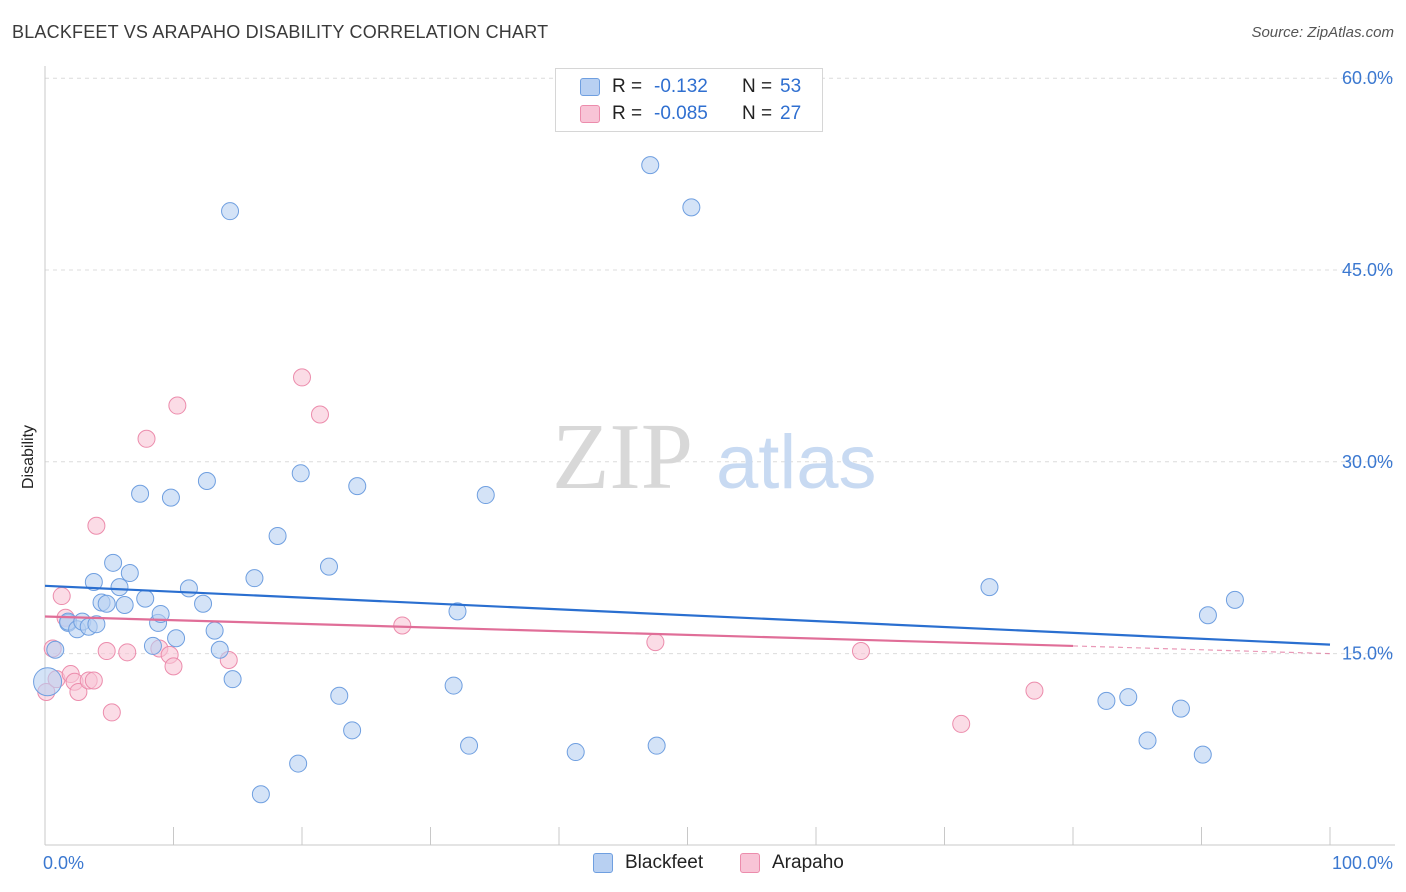 Image resolution: width=1406 pixels, height=892 pixels. I want to click on trend-lines, so click(687, 619).